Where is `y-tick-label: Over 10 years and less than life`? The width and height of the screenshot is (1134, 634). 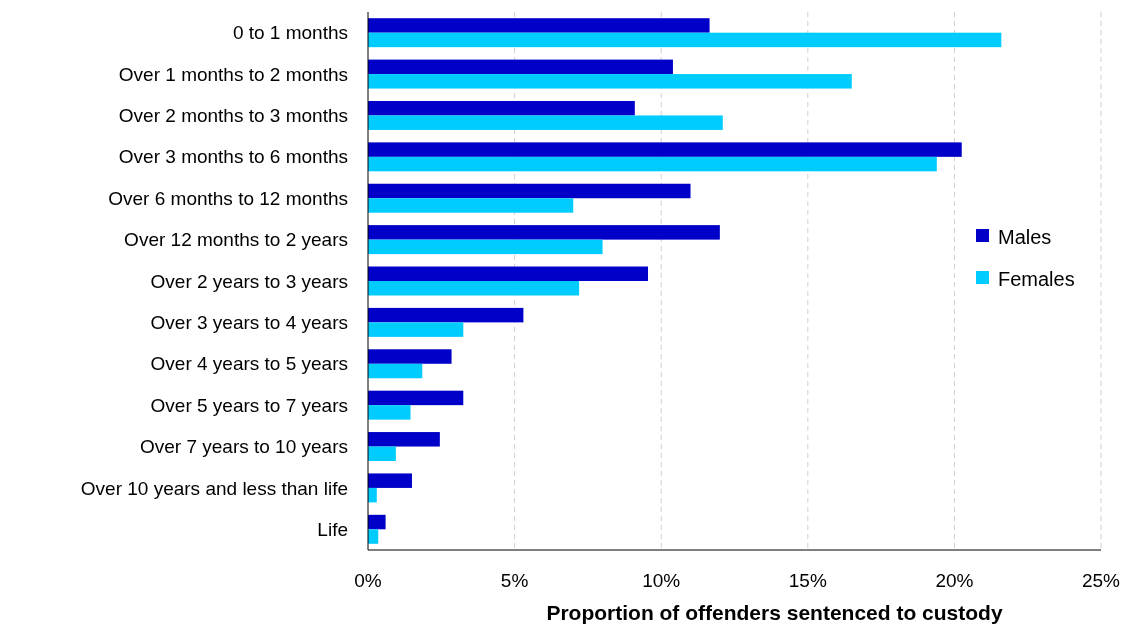 y-tick-label: Over 10 years and less than life is located at coordinates (214, 488).